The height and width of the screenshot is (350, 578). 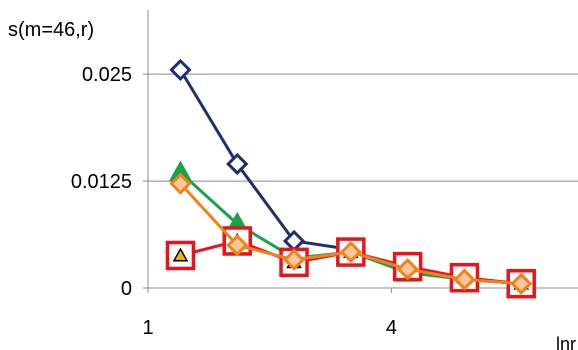 What do you see at coordinates (566, 342) in the screenshot?
I see `x-axis-label: lnr` at bounding box center [566, 342].